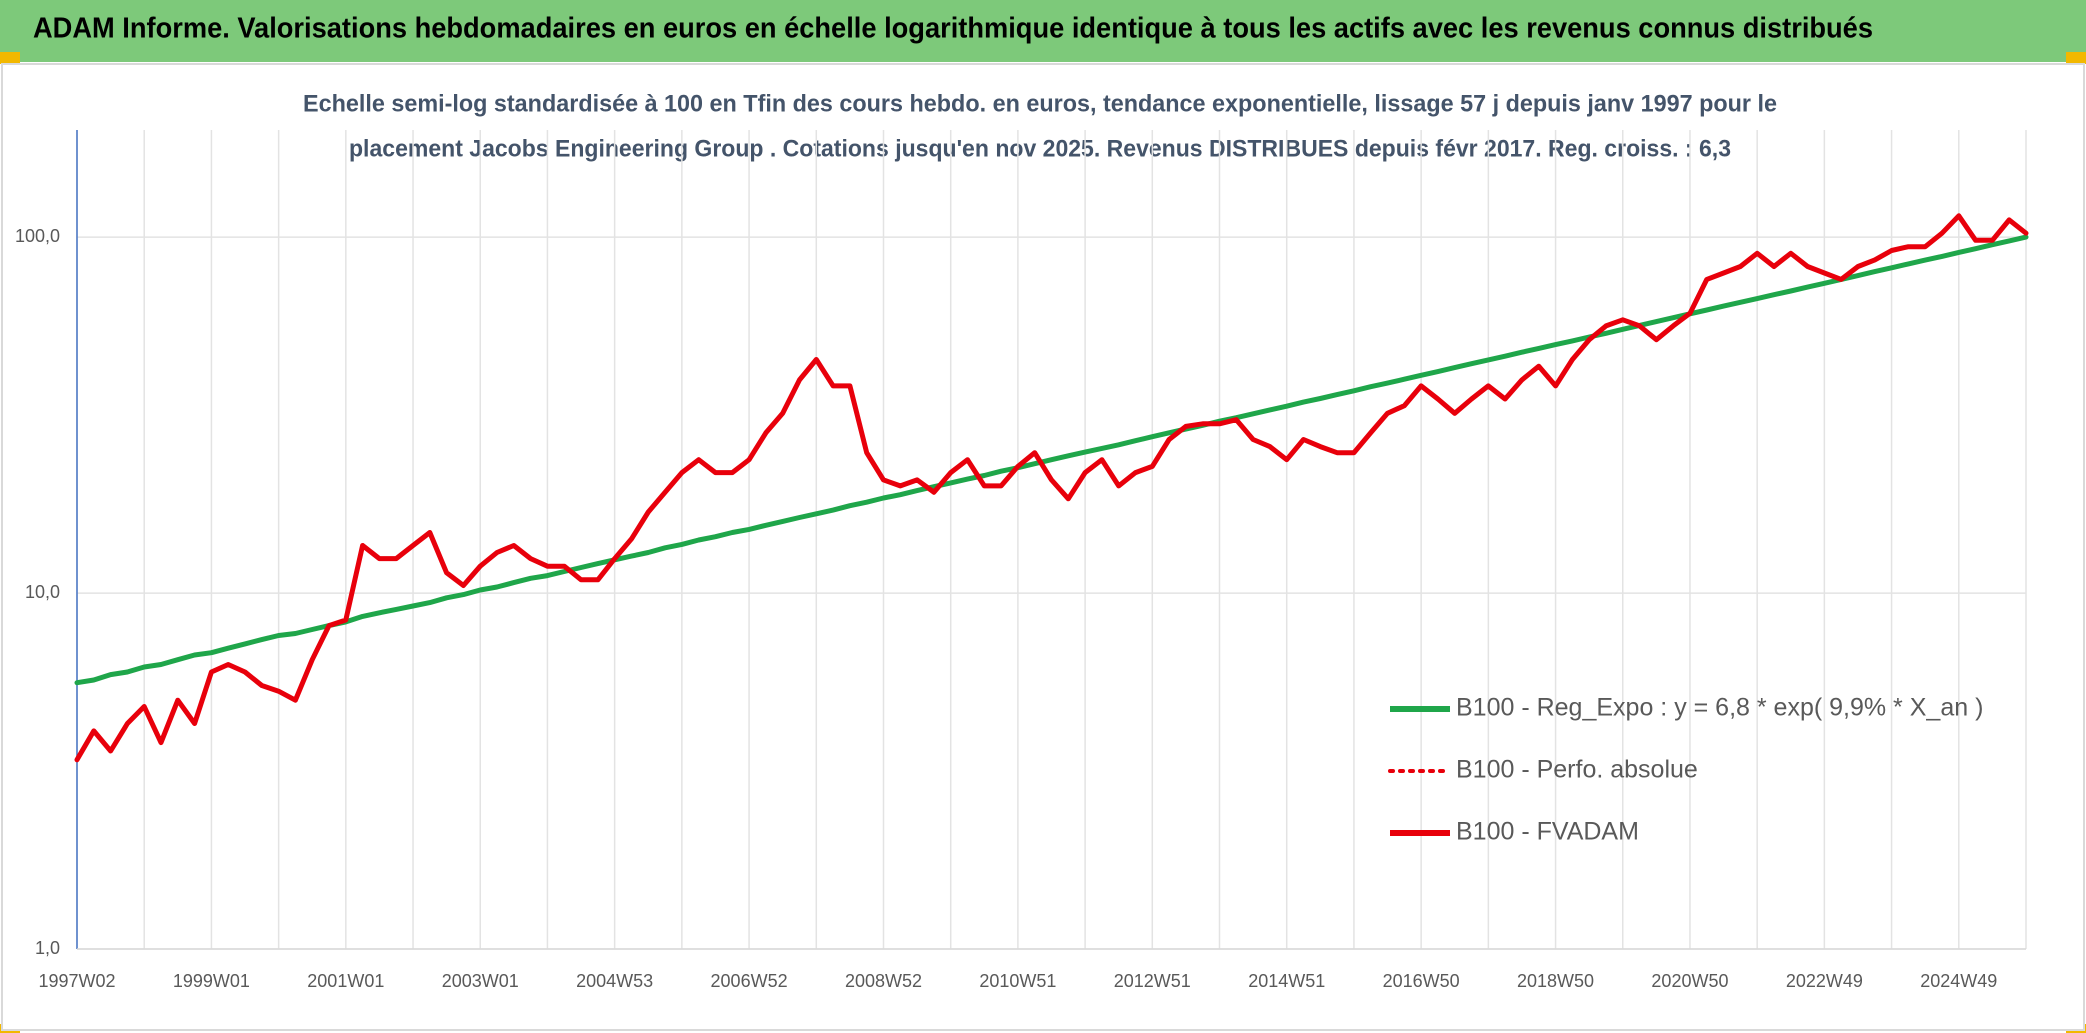 This screenshot has width=2086, height=1033. What do you see at coordinates (1017, 981) in the screenshot?
I see `x-tick-label: 2010W51` at bounding box center [1017, 981].